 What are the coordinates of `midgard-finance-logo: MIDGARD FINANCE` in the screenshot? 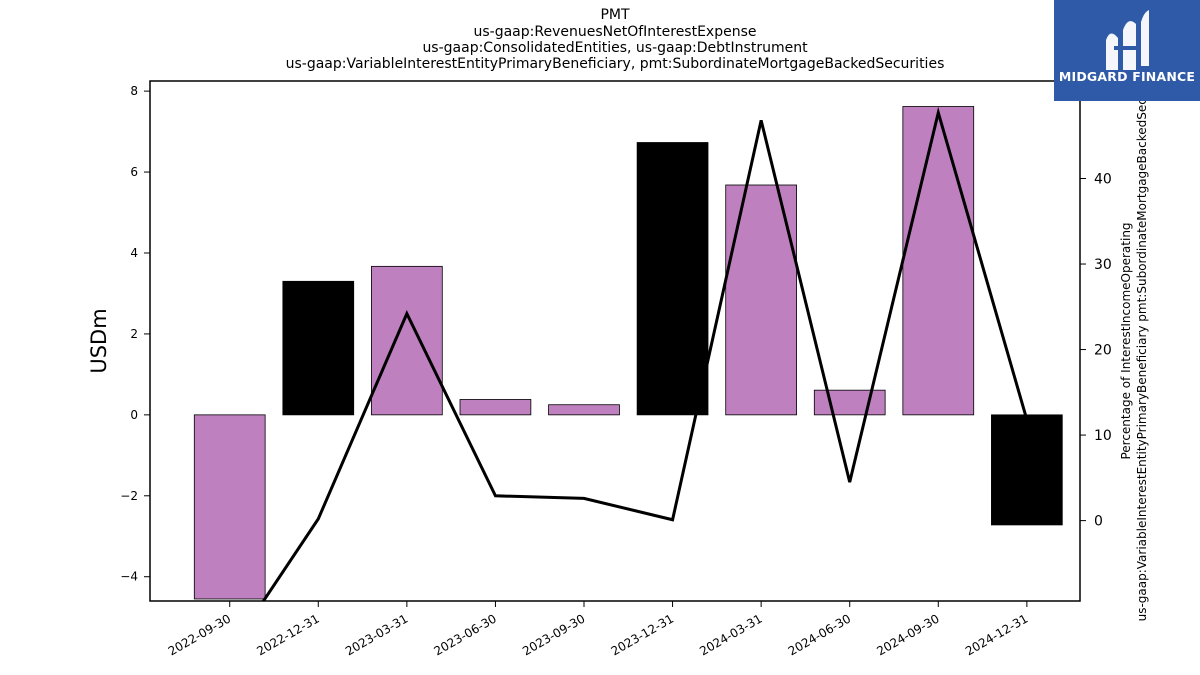 It's located at (1127, 50).